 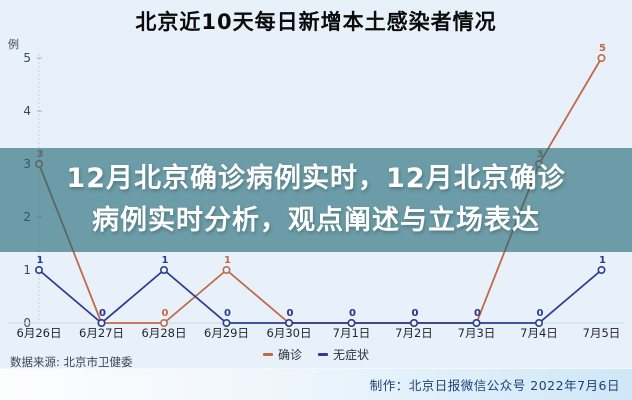 I want to click on asymptomatic-series-dash-icon, so click(x=323, y=354).